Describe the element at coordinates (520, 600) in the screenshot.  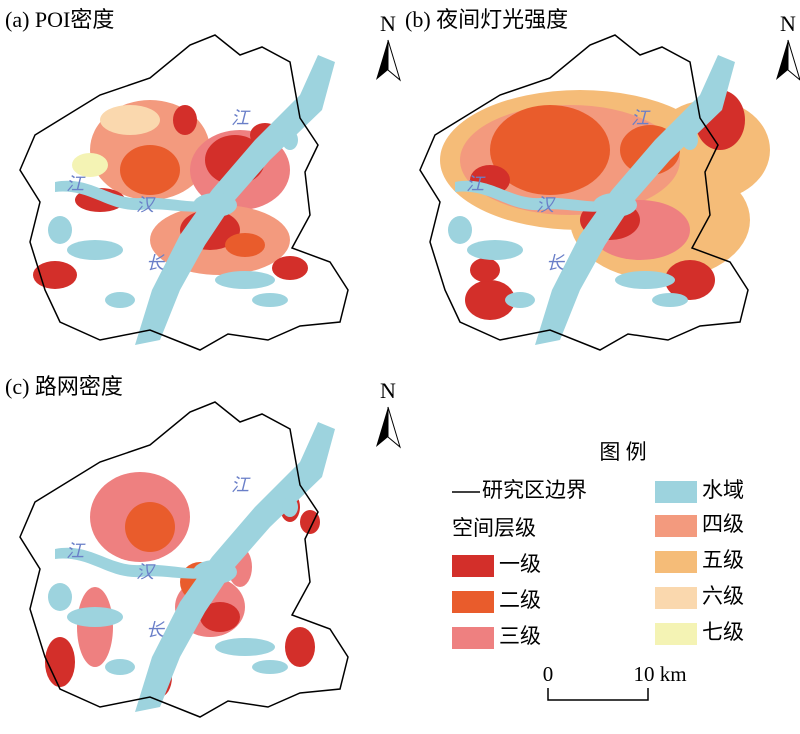
I see `level-label: 二级` at that location.